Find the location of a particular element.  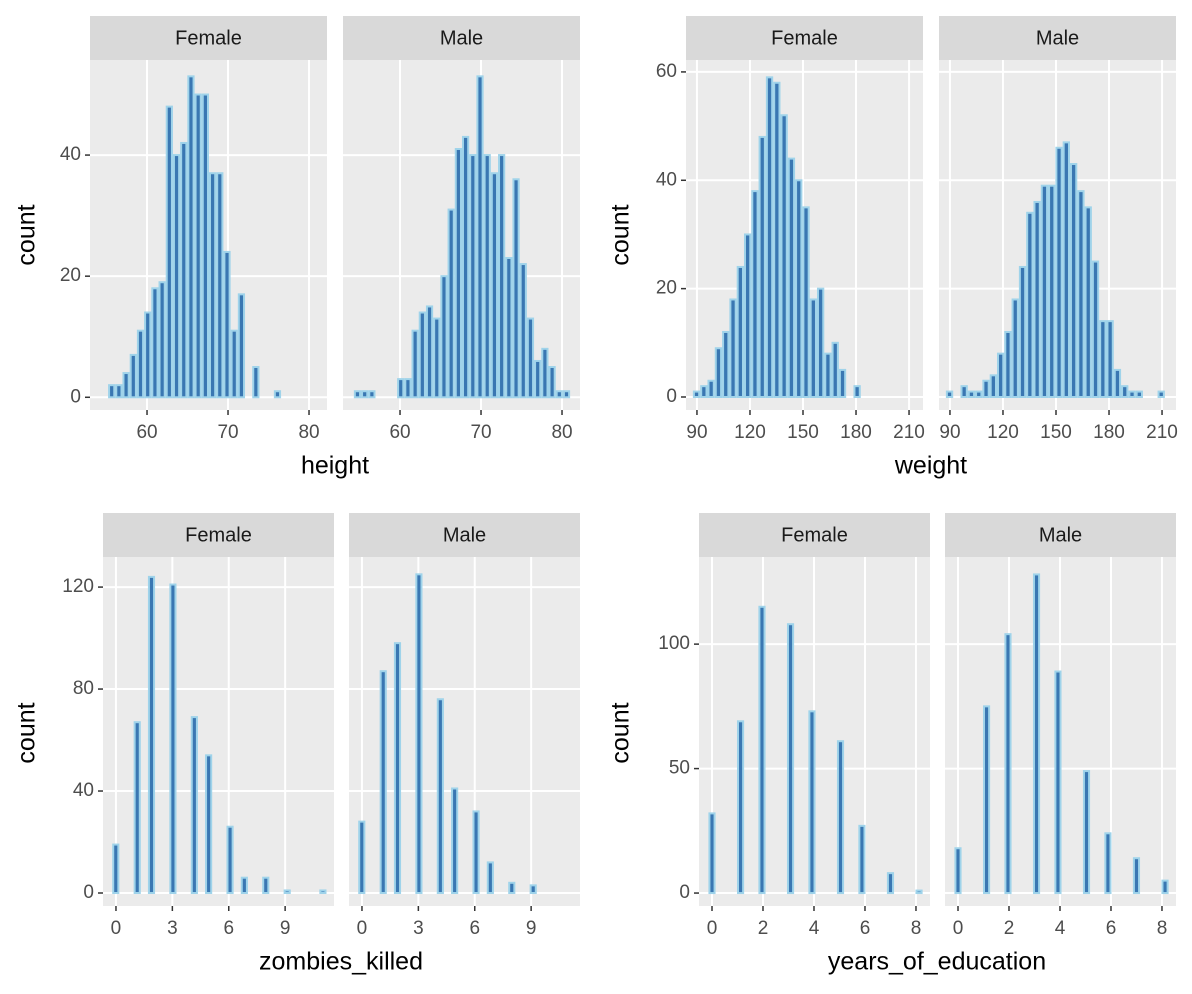

x-axis-title: zombies_killed is located at coordinates (341, 962).